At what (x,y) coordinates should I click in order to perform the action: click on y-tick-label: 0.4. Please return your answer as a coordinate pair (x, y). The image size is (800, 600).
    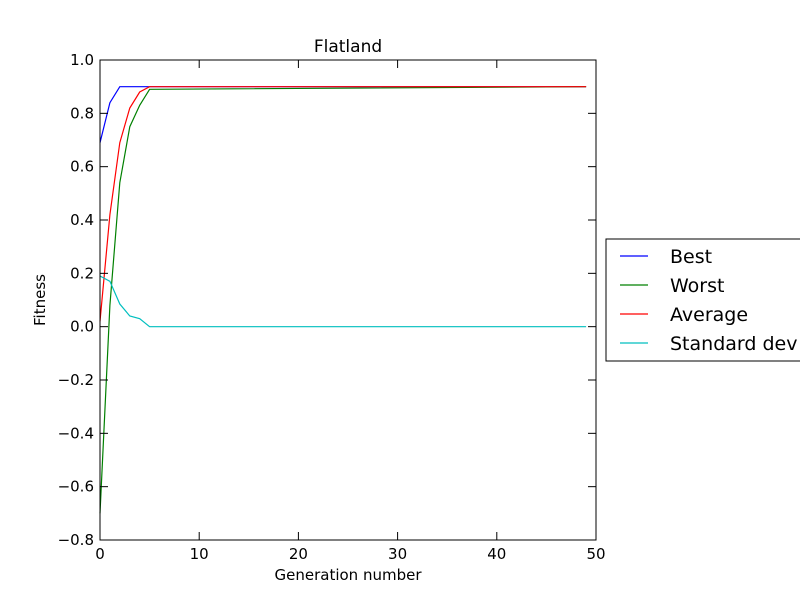
    Looking at the image, I should click on (82, 220).